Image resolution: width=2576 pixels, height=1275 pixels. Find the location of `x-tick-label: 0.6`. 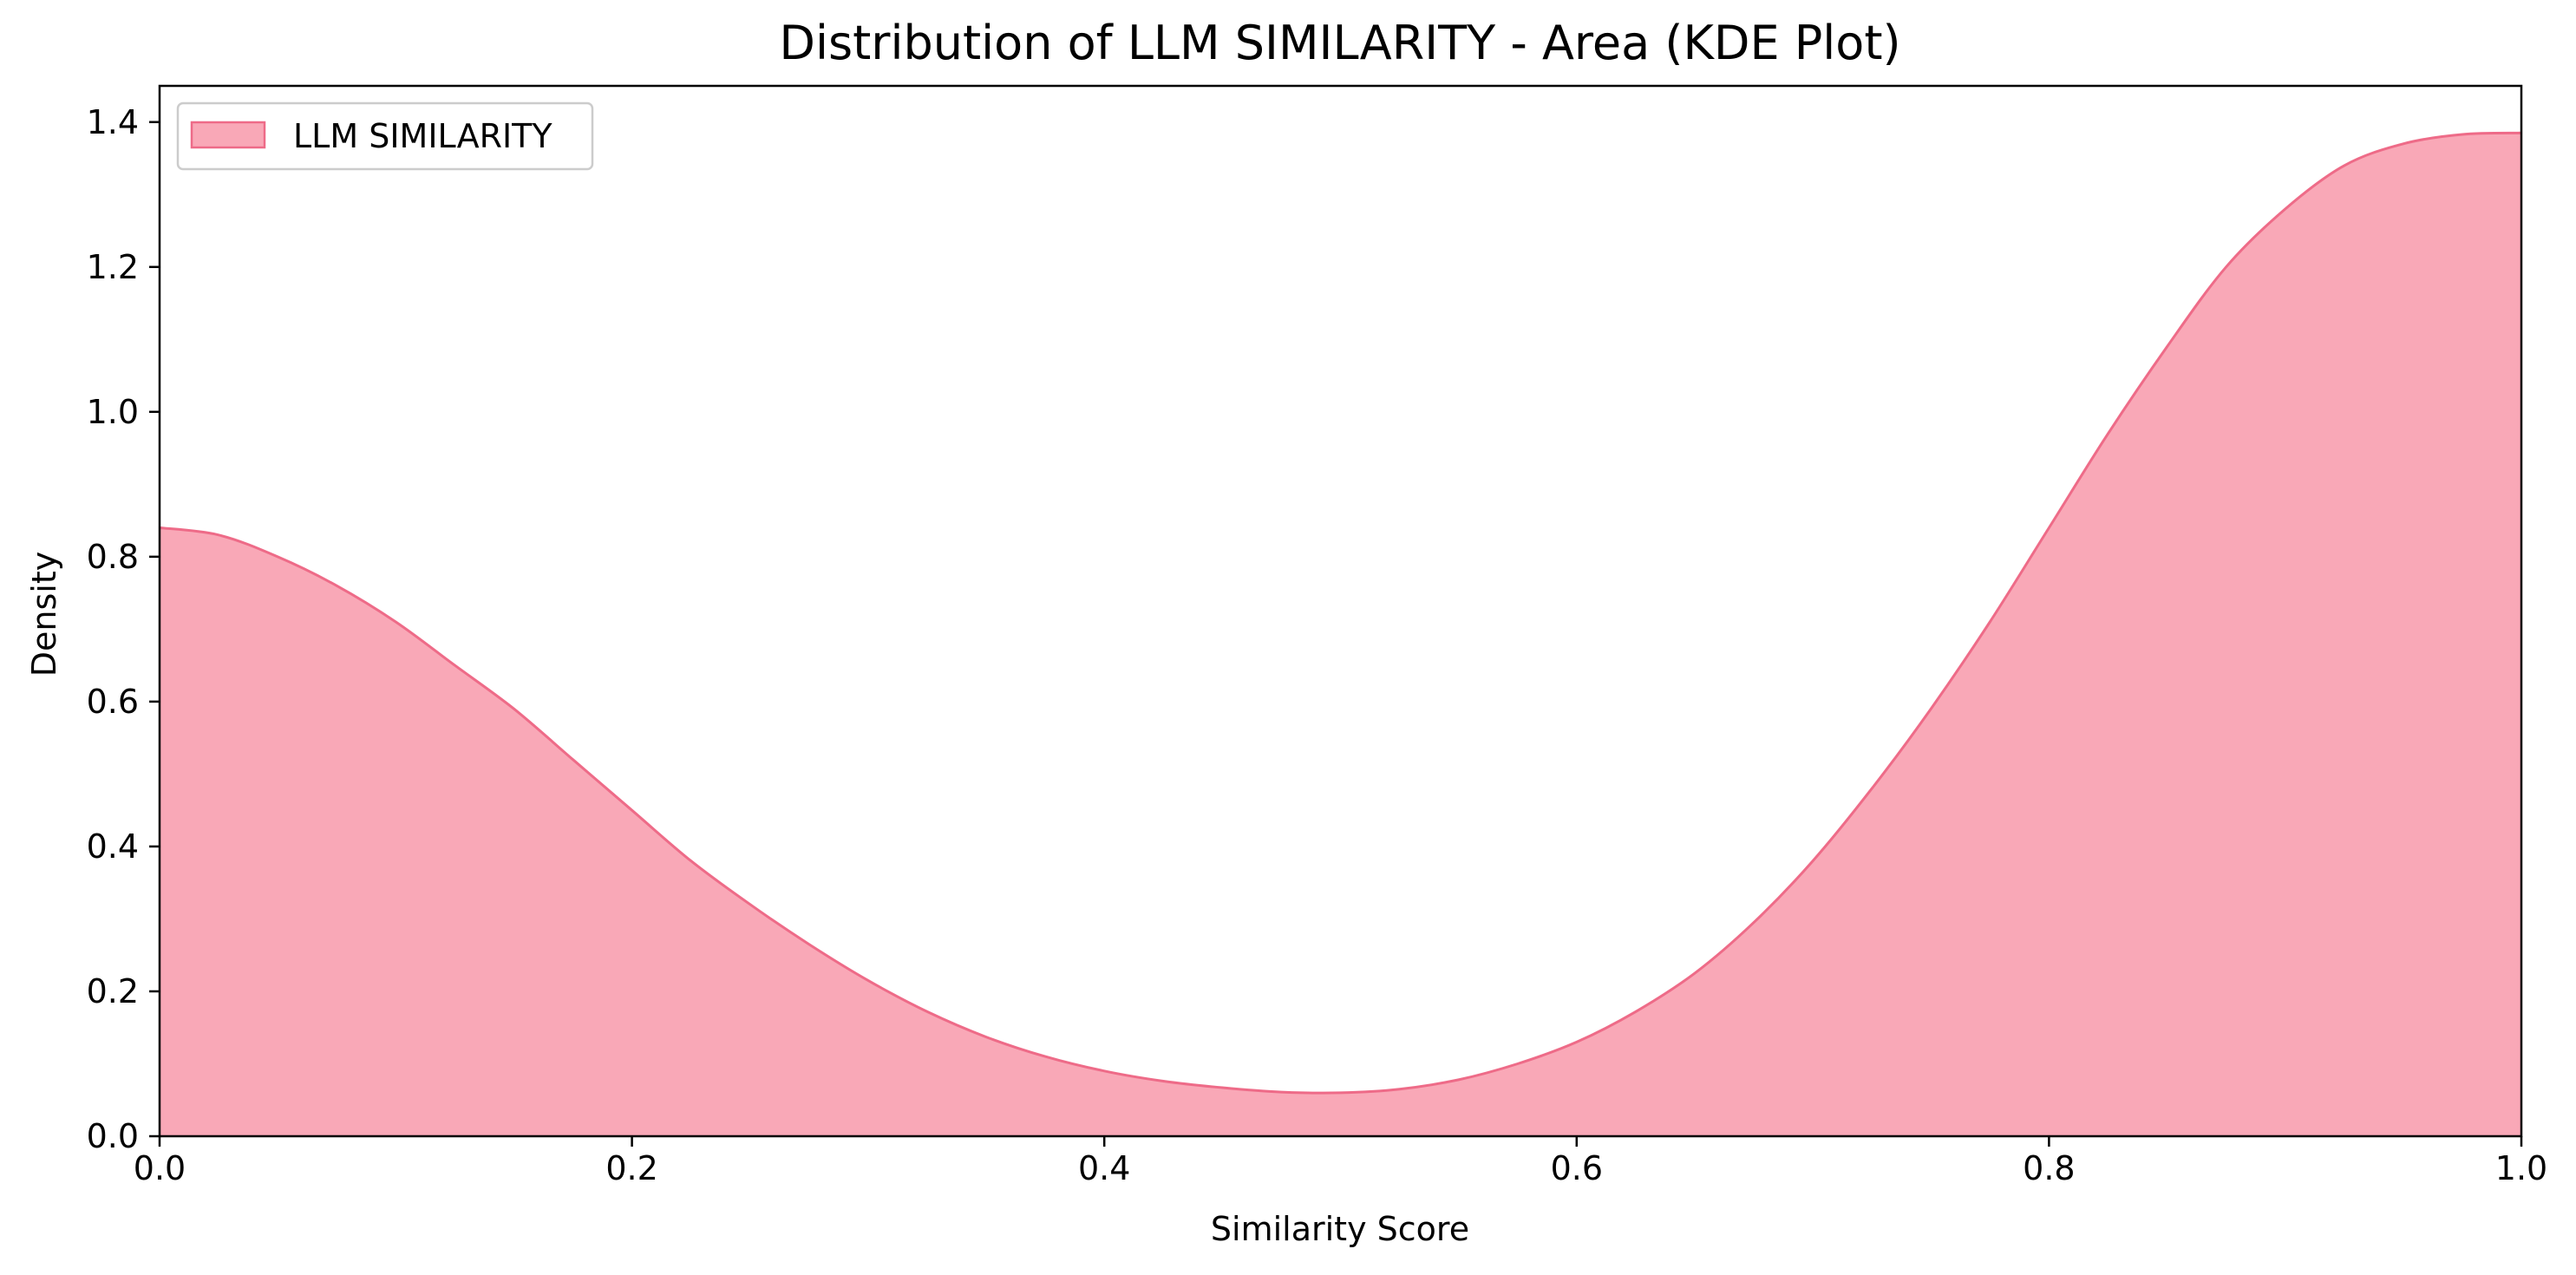

x-tick-label: 0.6 is located at coordinates (1577, 1168).